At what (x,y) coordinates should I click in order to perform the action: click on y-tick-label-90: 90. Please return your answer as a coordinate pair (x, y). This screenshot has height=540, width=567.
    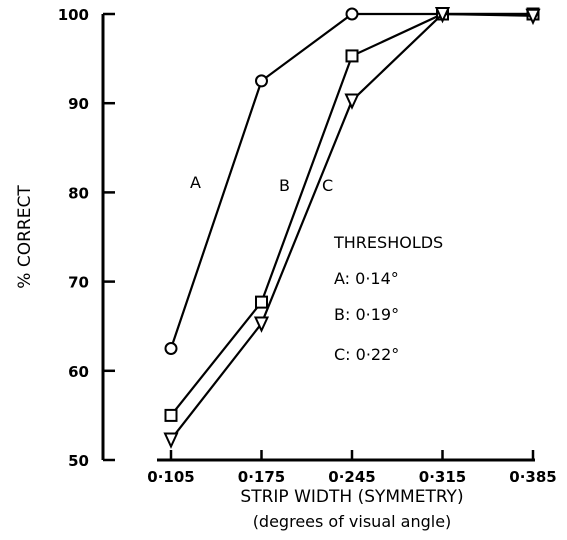
    Looking at the image, I should click on (78, 104).